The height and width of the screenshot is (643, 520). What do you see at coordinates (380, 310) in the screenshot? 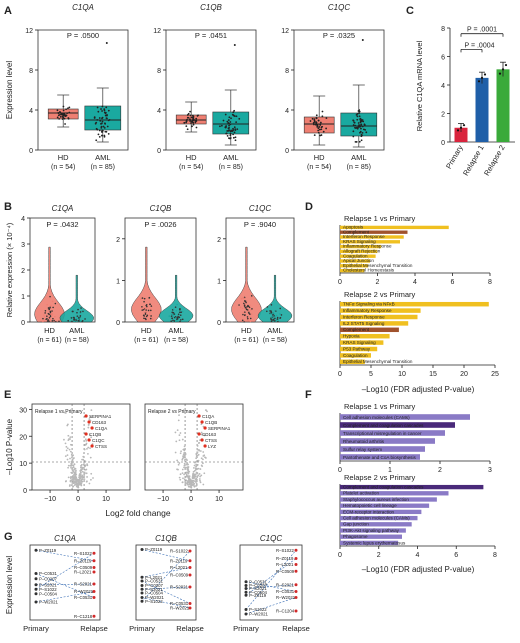
I see `gsea-r2-bar` at bounding box center [380, 310].